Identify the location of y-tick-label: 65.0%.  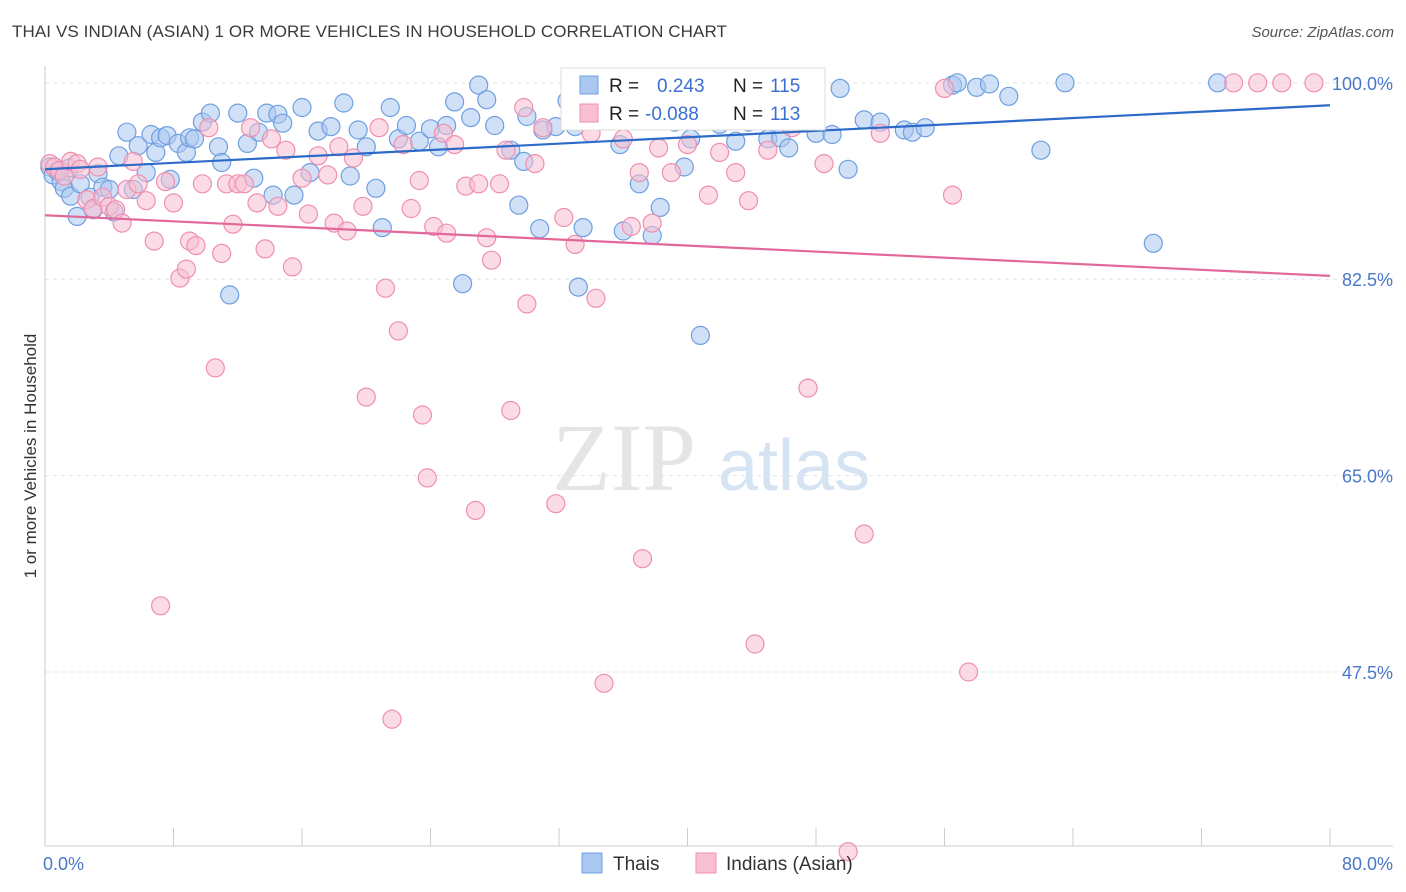
(1367, 477).